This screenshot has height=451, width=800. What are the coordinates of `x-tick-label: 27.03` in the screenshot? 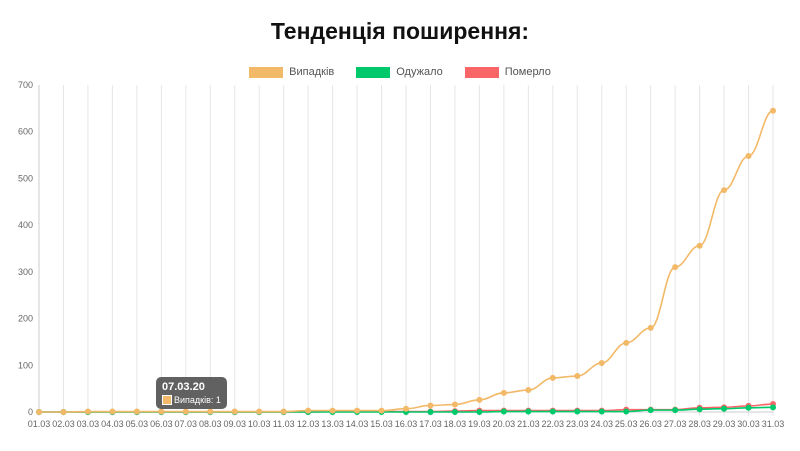 It's located at (675, 424).